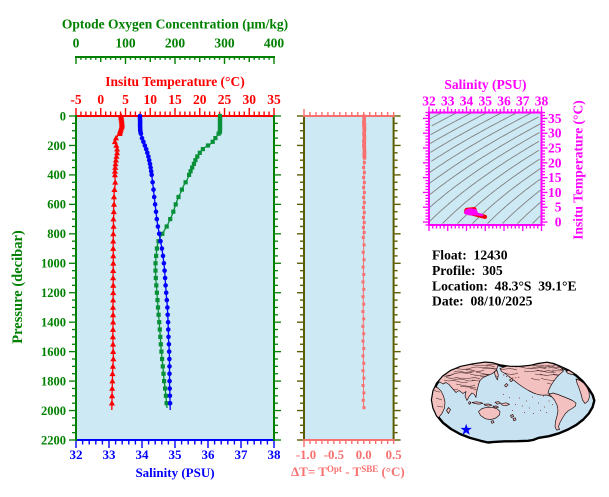 The image size is (609, 497). What do you see at coordinates (53, 264) in the screenshot?
I see `svg-text: 1000` at bounding box center [53, 264].